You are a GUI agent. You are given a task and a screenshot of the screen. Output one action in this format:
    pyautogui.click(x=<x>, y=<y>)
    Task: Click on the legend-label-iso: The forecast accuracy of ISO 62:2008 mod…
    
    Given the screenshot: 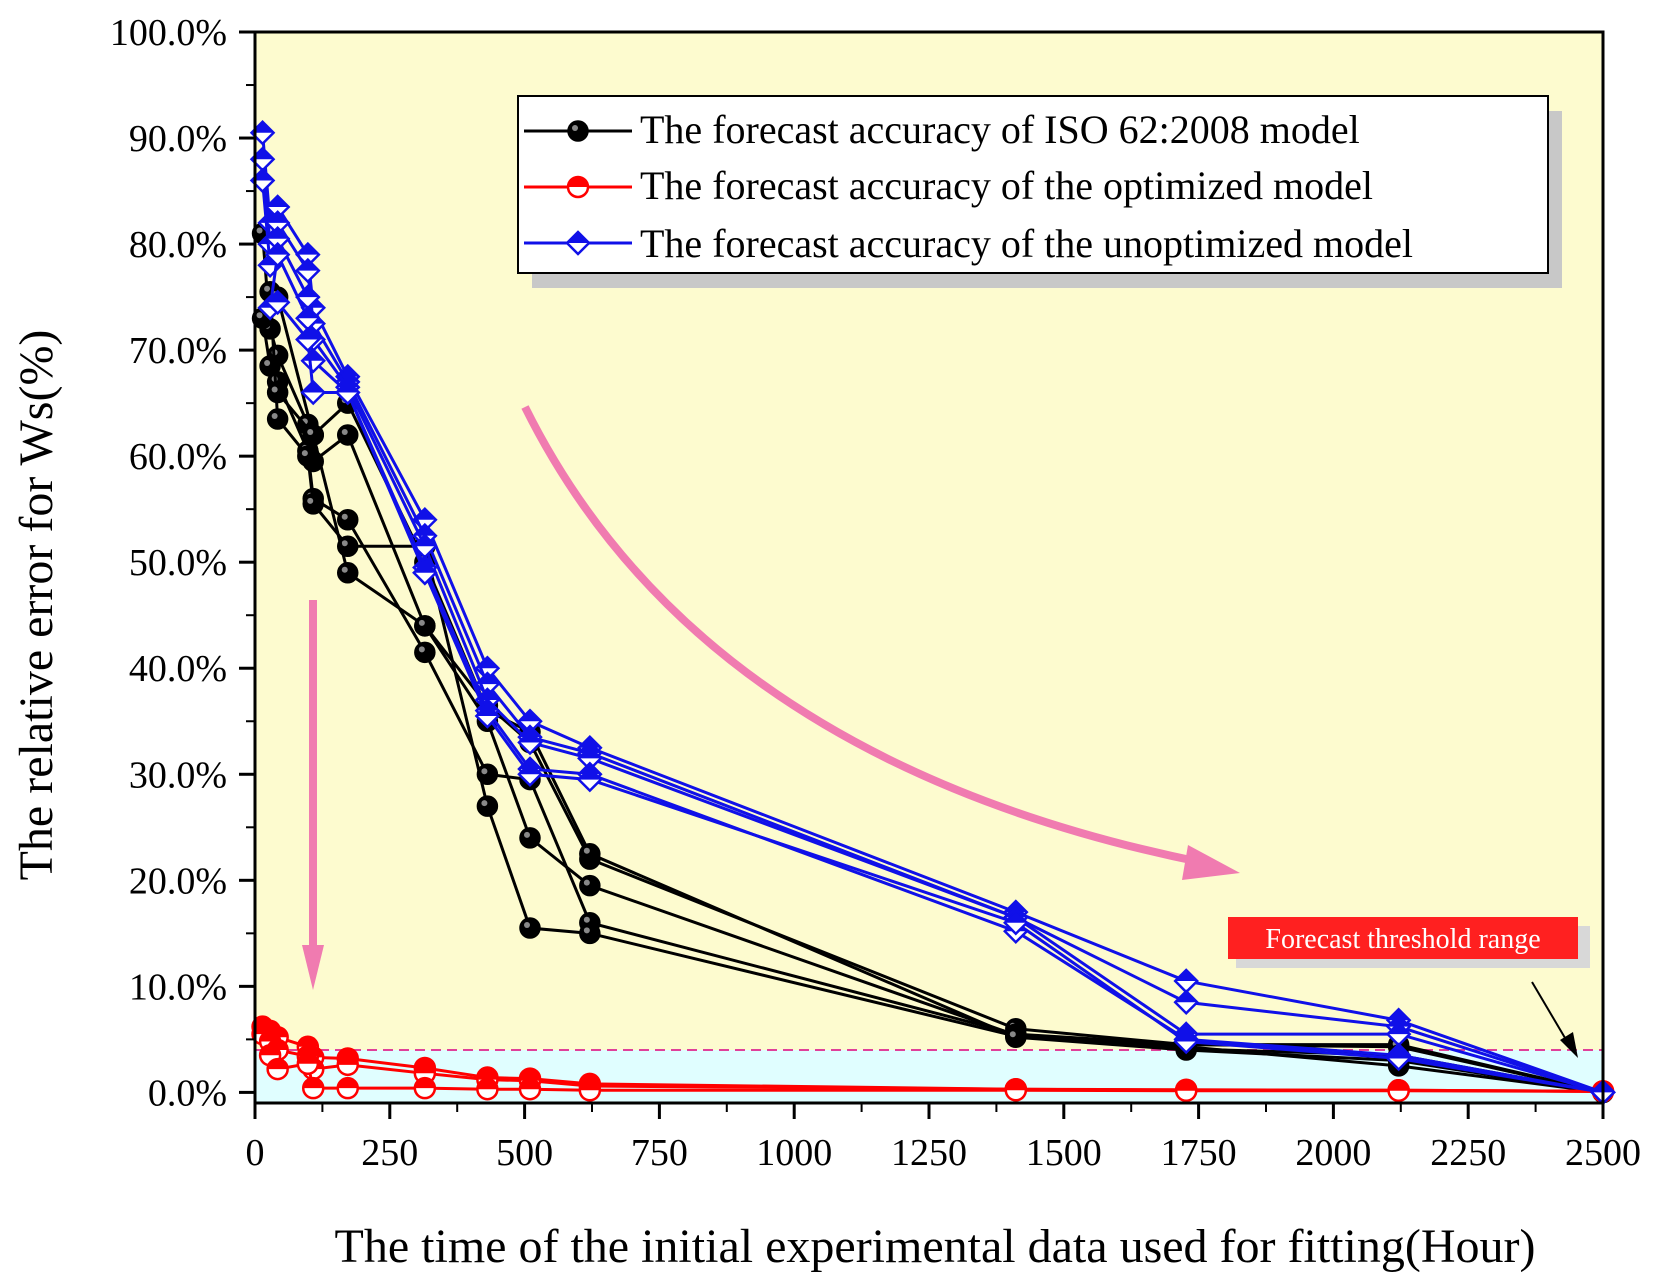 What is the action you would take?
    pyautogui.click(x=1000, y=129)
    